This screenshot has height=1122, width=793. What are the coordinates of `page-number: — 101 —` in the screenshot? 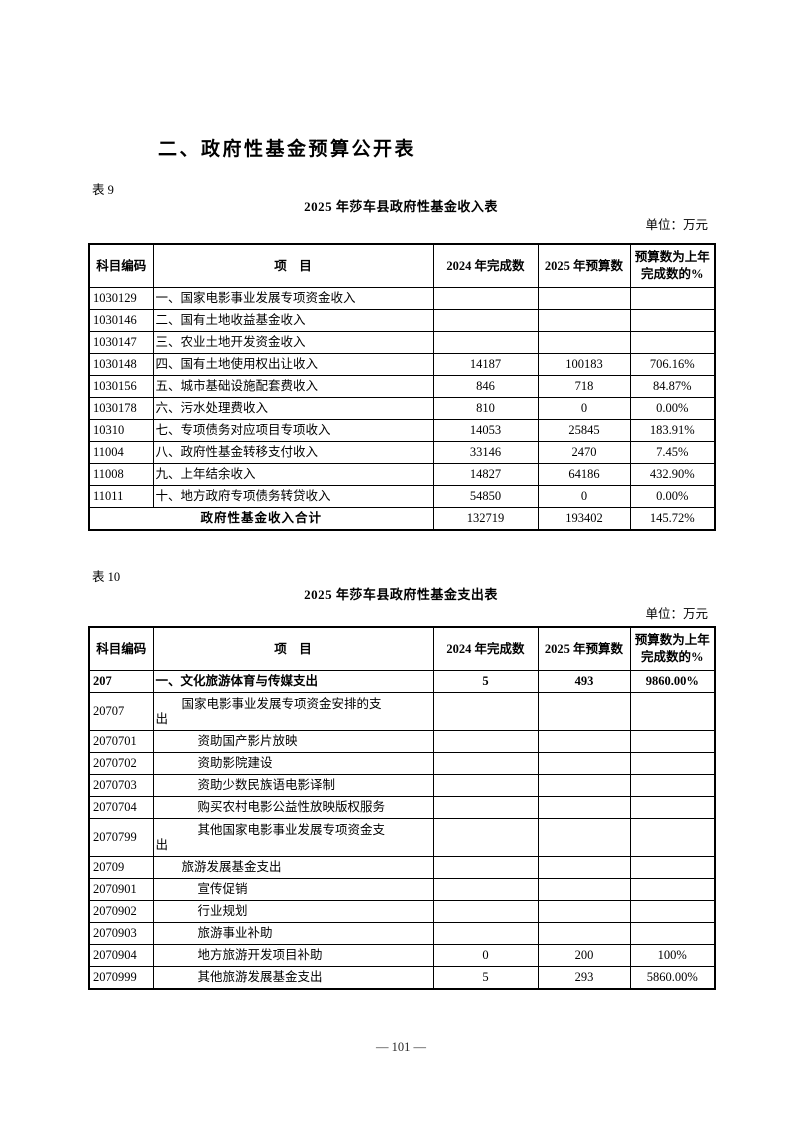 It's located at (401, 1047).